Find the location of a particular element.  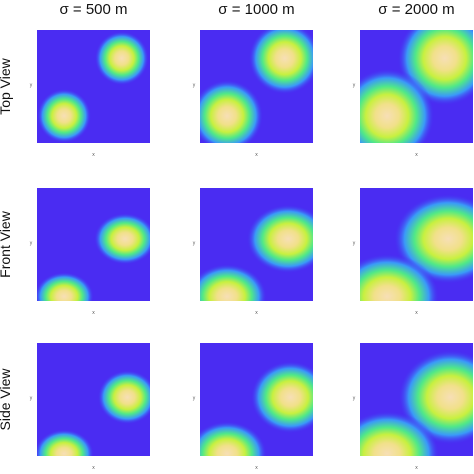

row-title: Side View is located at coordinates (6, 399).